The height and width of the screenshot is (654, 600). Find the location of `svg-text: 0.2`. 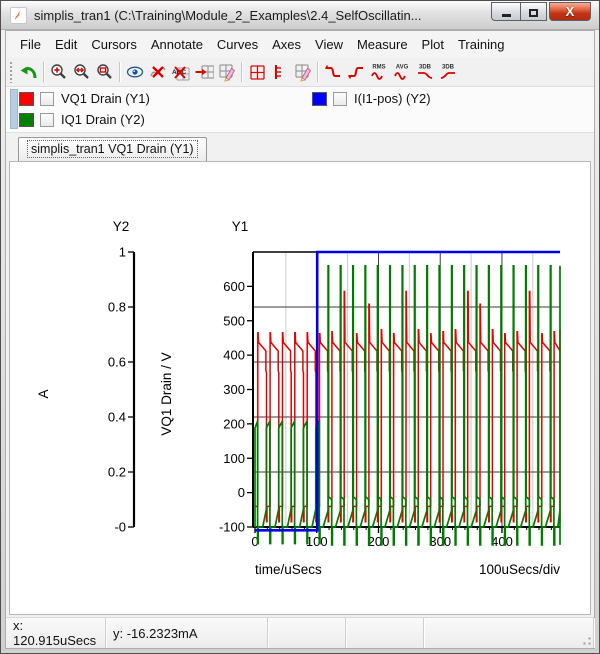

svg-text: 0.2 is located at coordinates (117, 472).